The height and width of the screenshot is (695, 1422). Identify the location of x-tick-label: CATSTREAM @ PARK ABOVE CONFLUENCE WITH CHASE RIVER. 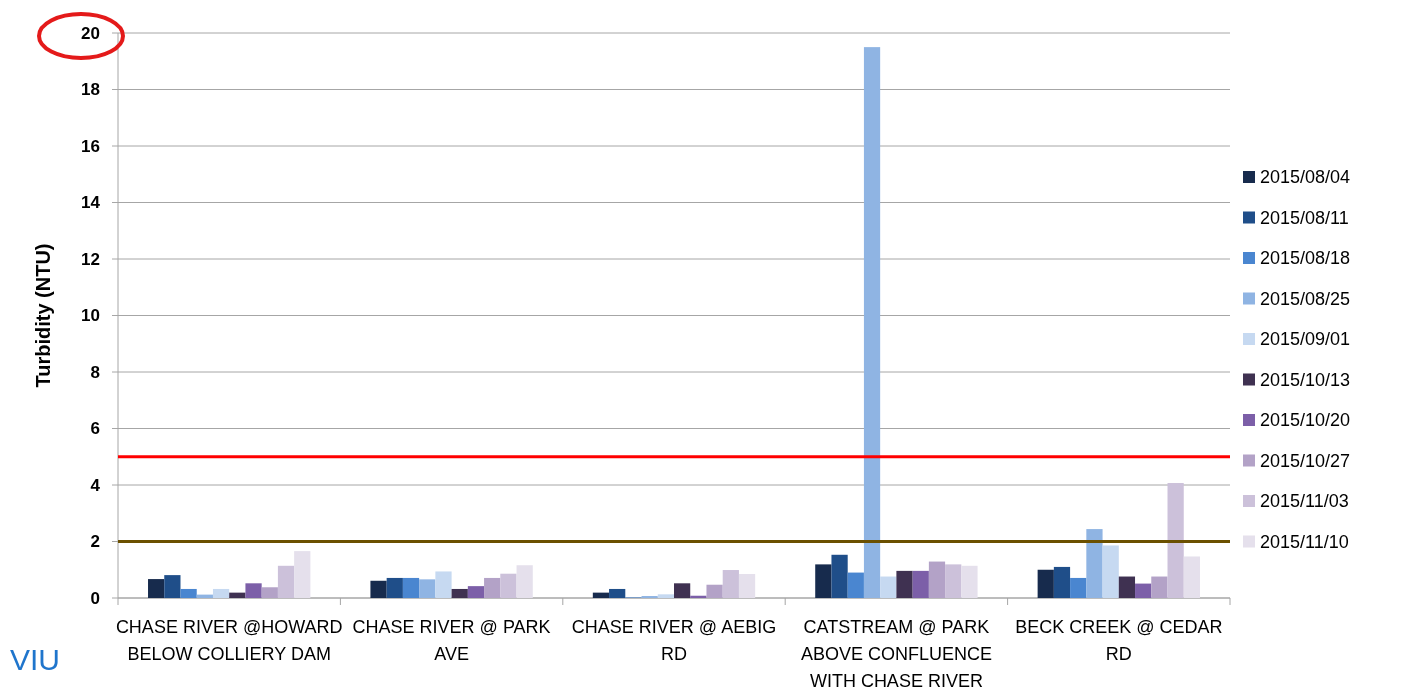
(896, 654).